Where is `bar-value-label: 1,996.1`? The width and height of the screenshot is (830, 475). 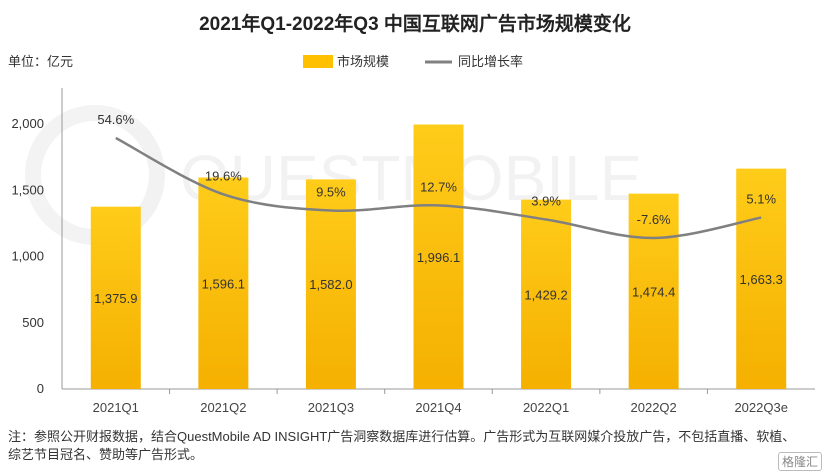 bar-value-label: 1,996.1 is located at coordinates (438, 257).